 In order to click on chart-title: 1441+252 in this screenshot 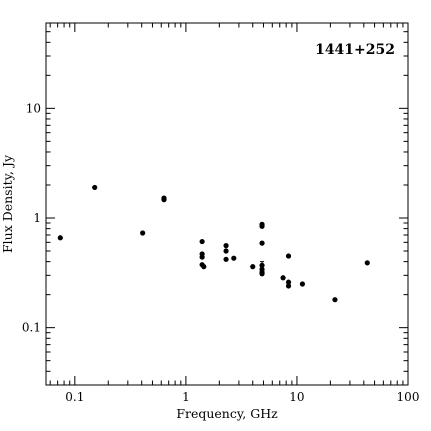, I will do `click(355, 50)`.